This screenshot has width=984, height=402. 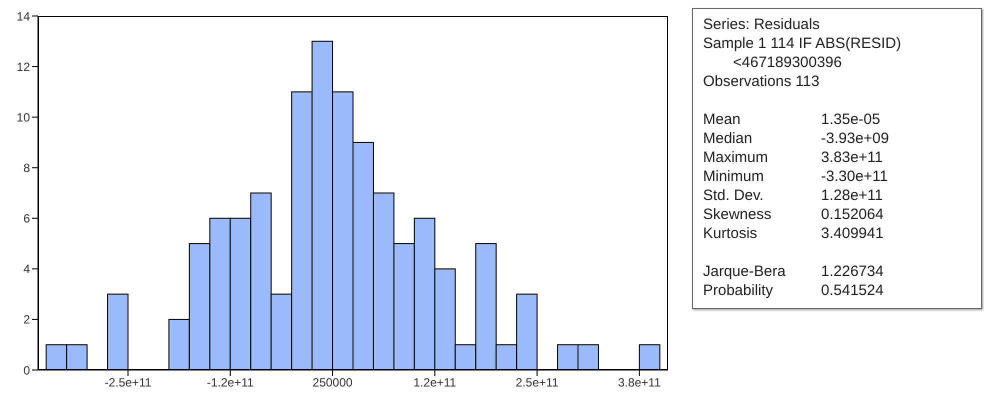 What do you see at coordinates (435, 383) in the screenshot?
I see `x-tick-label: 1.2e+11` at bounding box center [435, 383].